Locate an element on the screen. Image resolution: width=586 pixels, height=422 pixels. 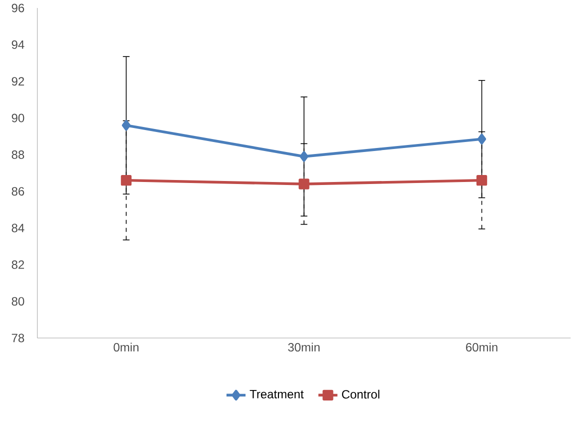
x-tick-label: 60min is located at coordinates (482, 347).